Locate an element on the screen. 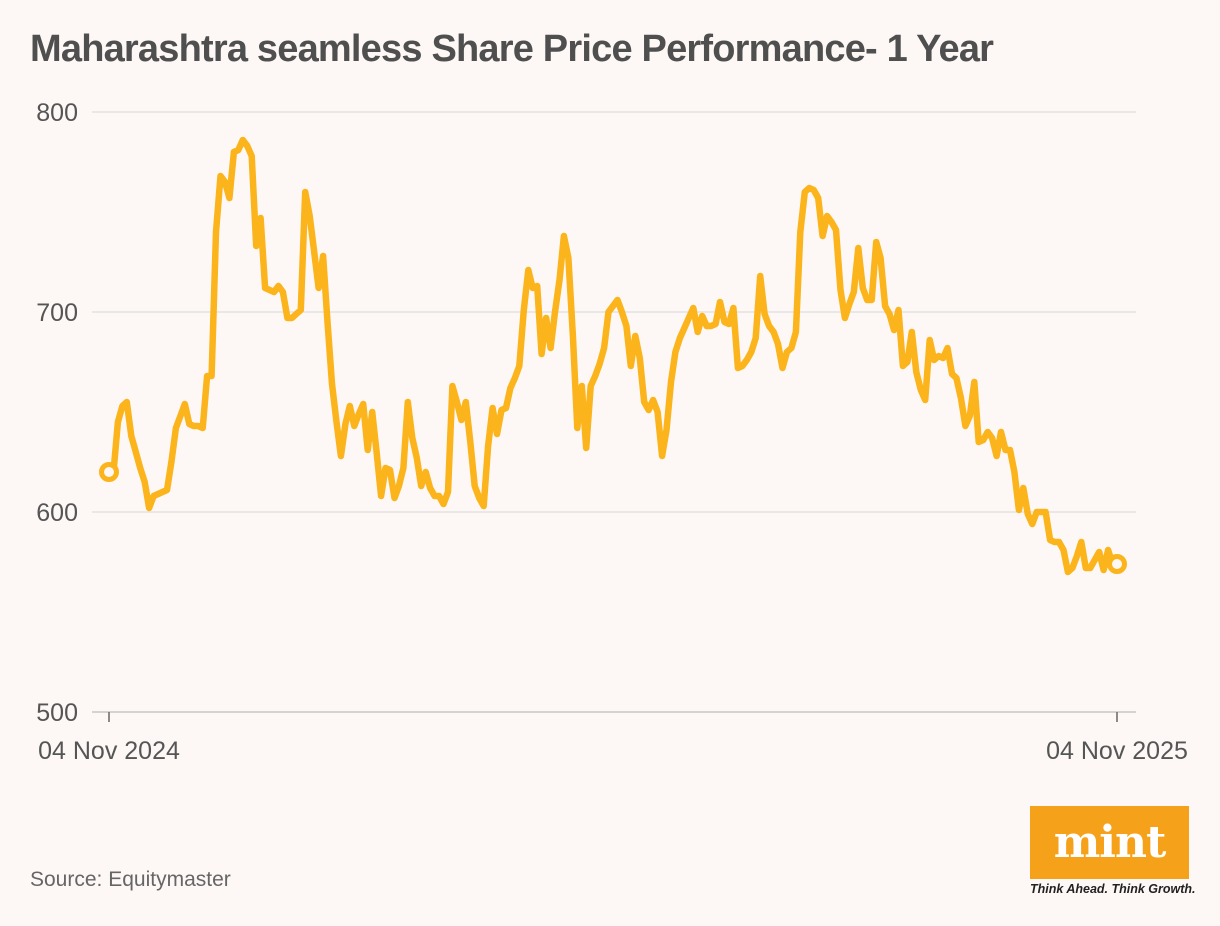  y-tick-label: 800 is located at coordinates (57, 113).